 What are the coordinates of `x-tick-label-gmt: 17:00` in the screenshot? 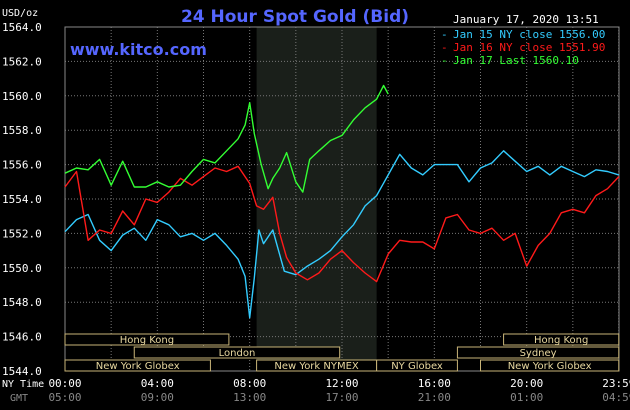 It's located at (341, 397).